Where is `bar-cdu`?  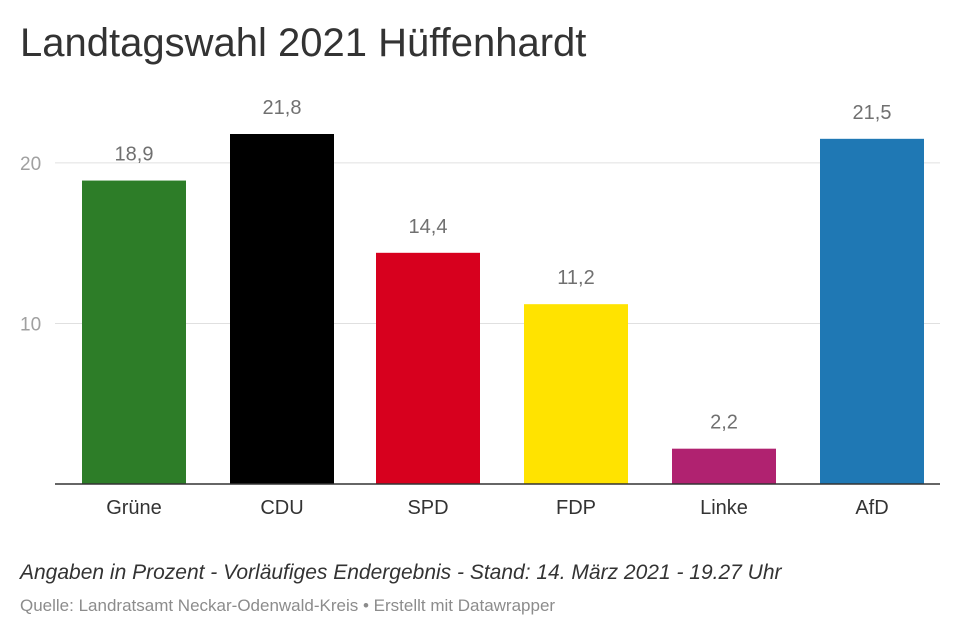 bar-cdu is located at coordinates (282, 309).